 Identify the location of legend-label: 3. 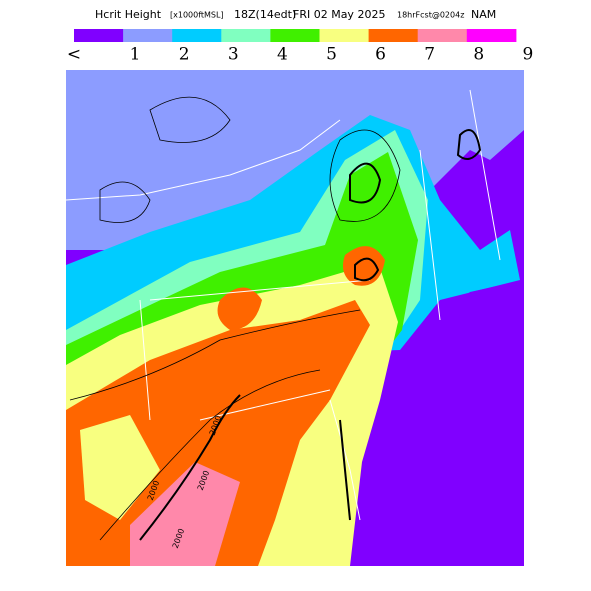
(233, 55).